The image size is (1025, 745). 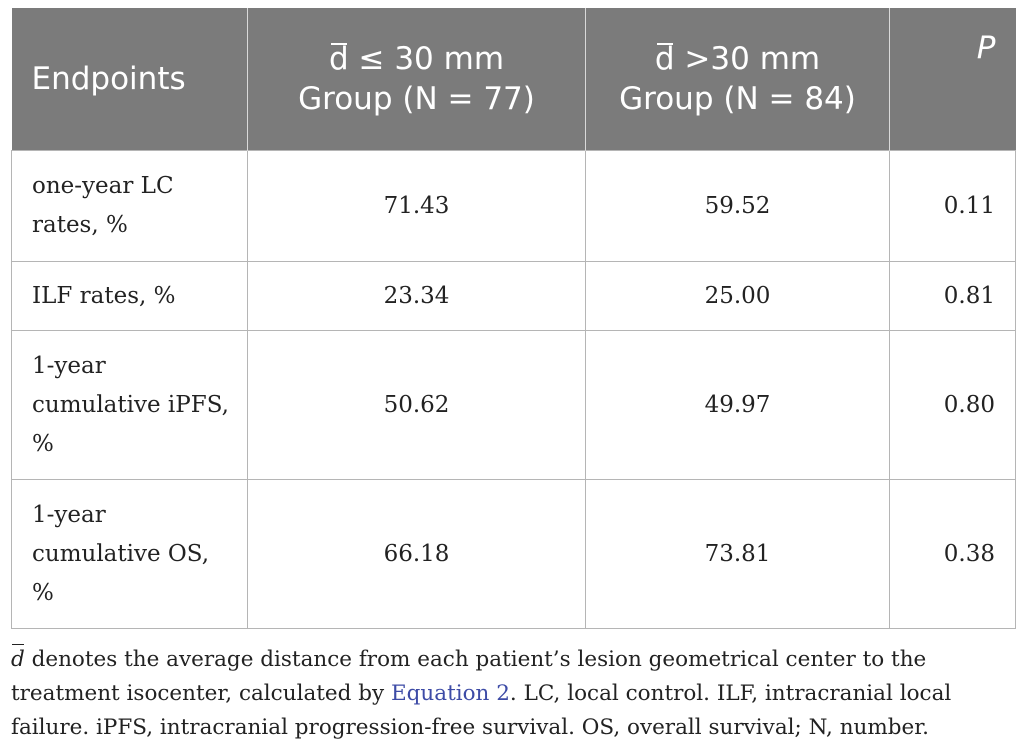 I want to click on p-value: 0.80, so click(x=952, y=405).